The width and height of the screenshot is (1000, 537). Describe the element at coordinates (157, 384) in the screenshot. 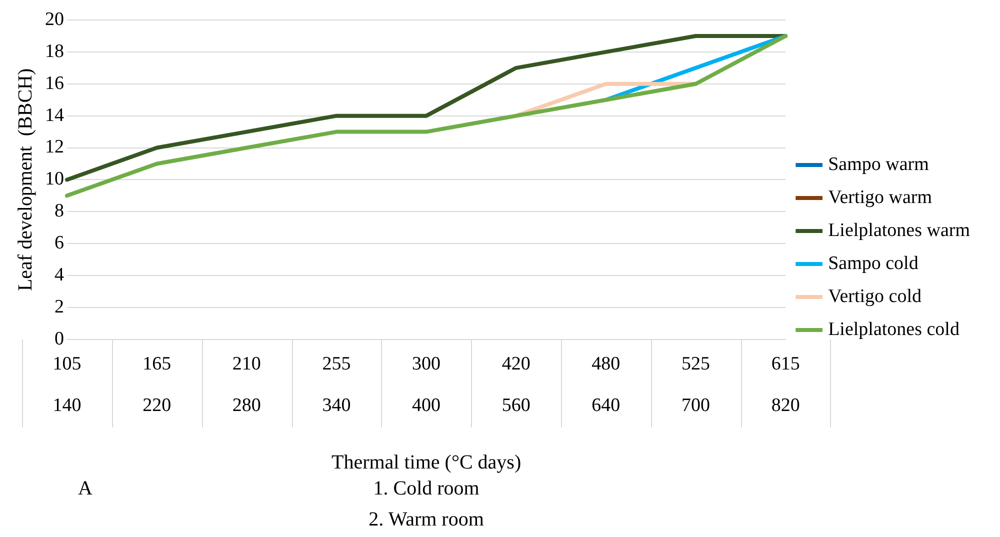

I see `x-tick-label: 165 220` at that location.